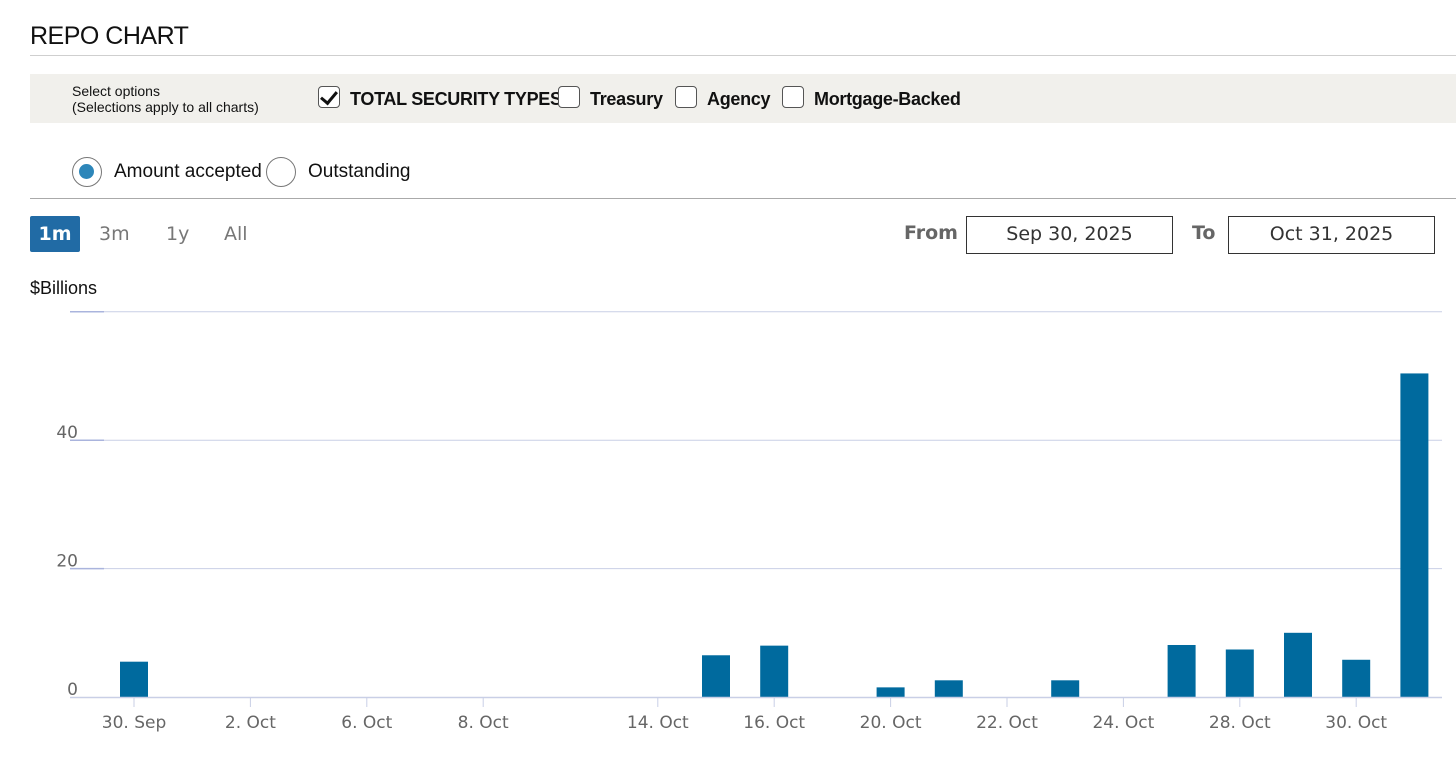 This screenshot has height=758, width=1456. I want to click on x-tick-label: 24. Oct, so click(1123, 723).